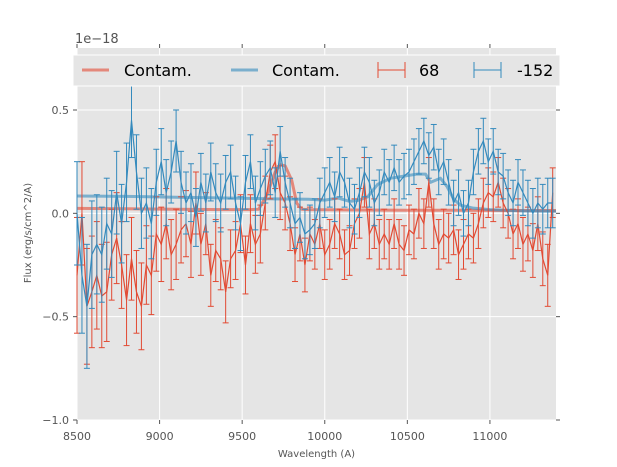 The image size is (617, 467). Describe the element at coordinates (160, 436) in the screenshot. I see `x-tick-label: 9000` at that location.